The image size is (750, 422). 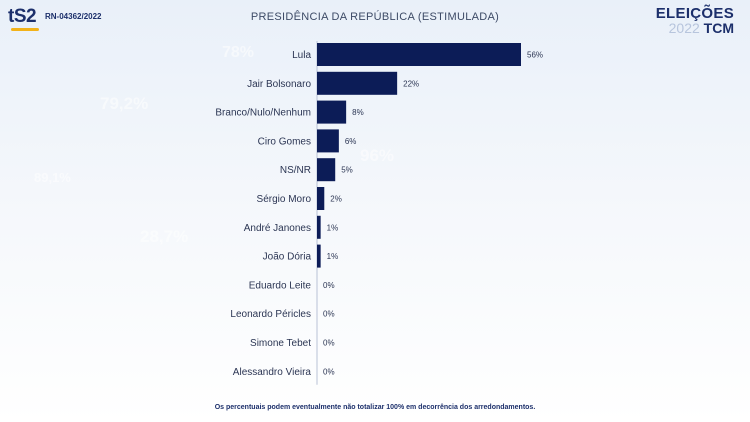 What do you see at coordinates (284, 199) in the screenshot?
I see `category-label: Sérgio Moro` at bounding box center [284, 199].